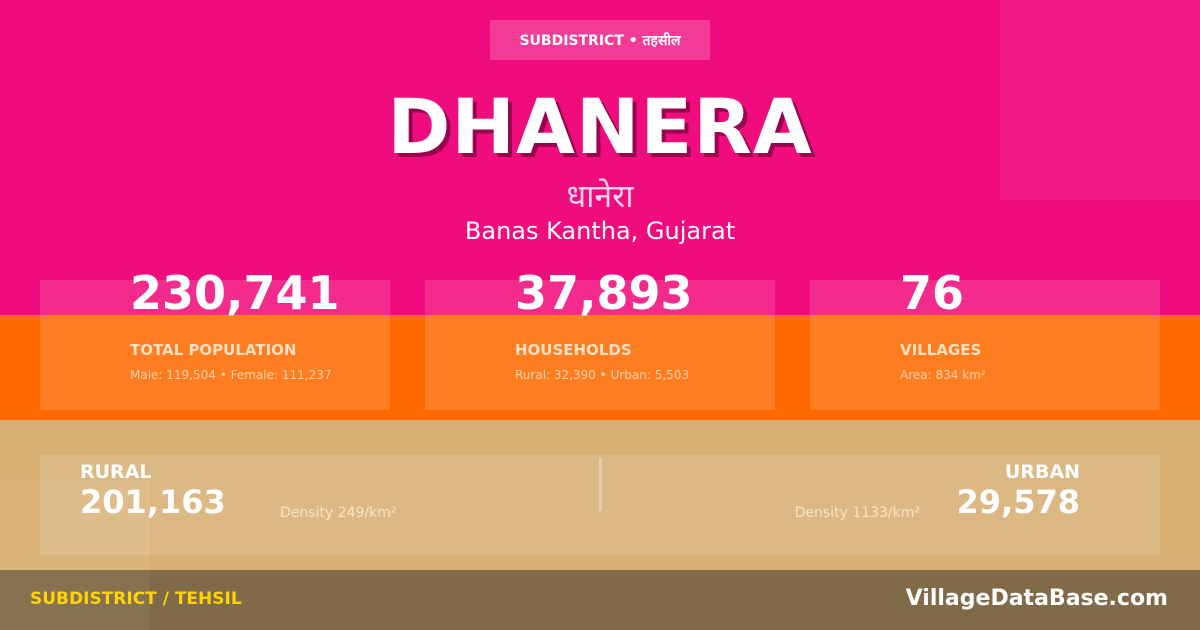 The image size is (1200, 630). Describe the element at coordinates (600, 40) in the screenshot. I see `type-badge: SUBDISTRICT • तहसील` at that location.